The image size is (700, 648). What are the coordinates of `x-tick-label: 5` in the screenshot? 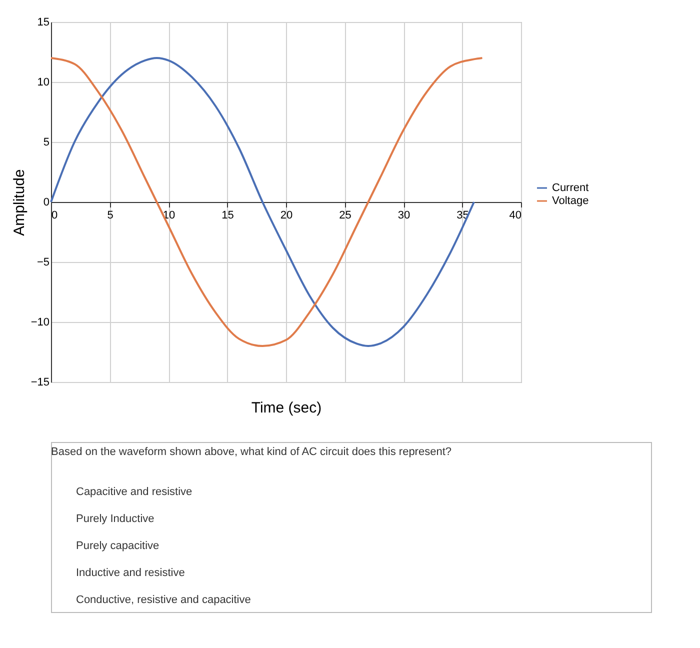 It's located at (110, 216).